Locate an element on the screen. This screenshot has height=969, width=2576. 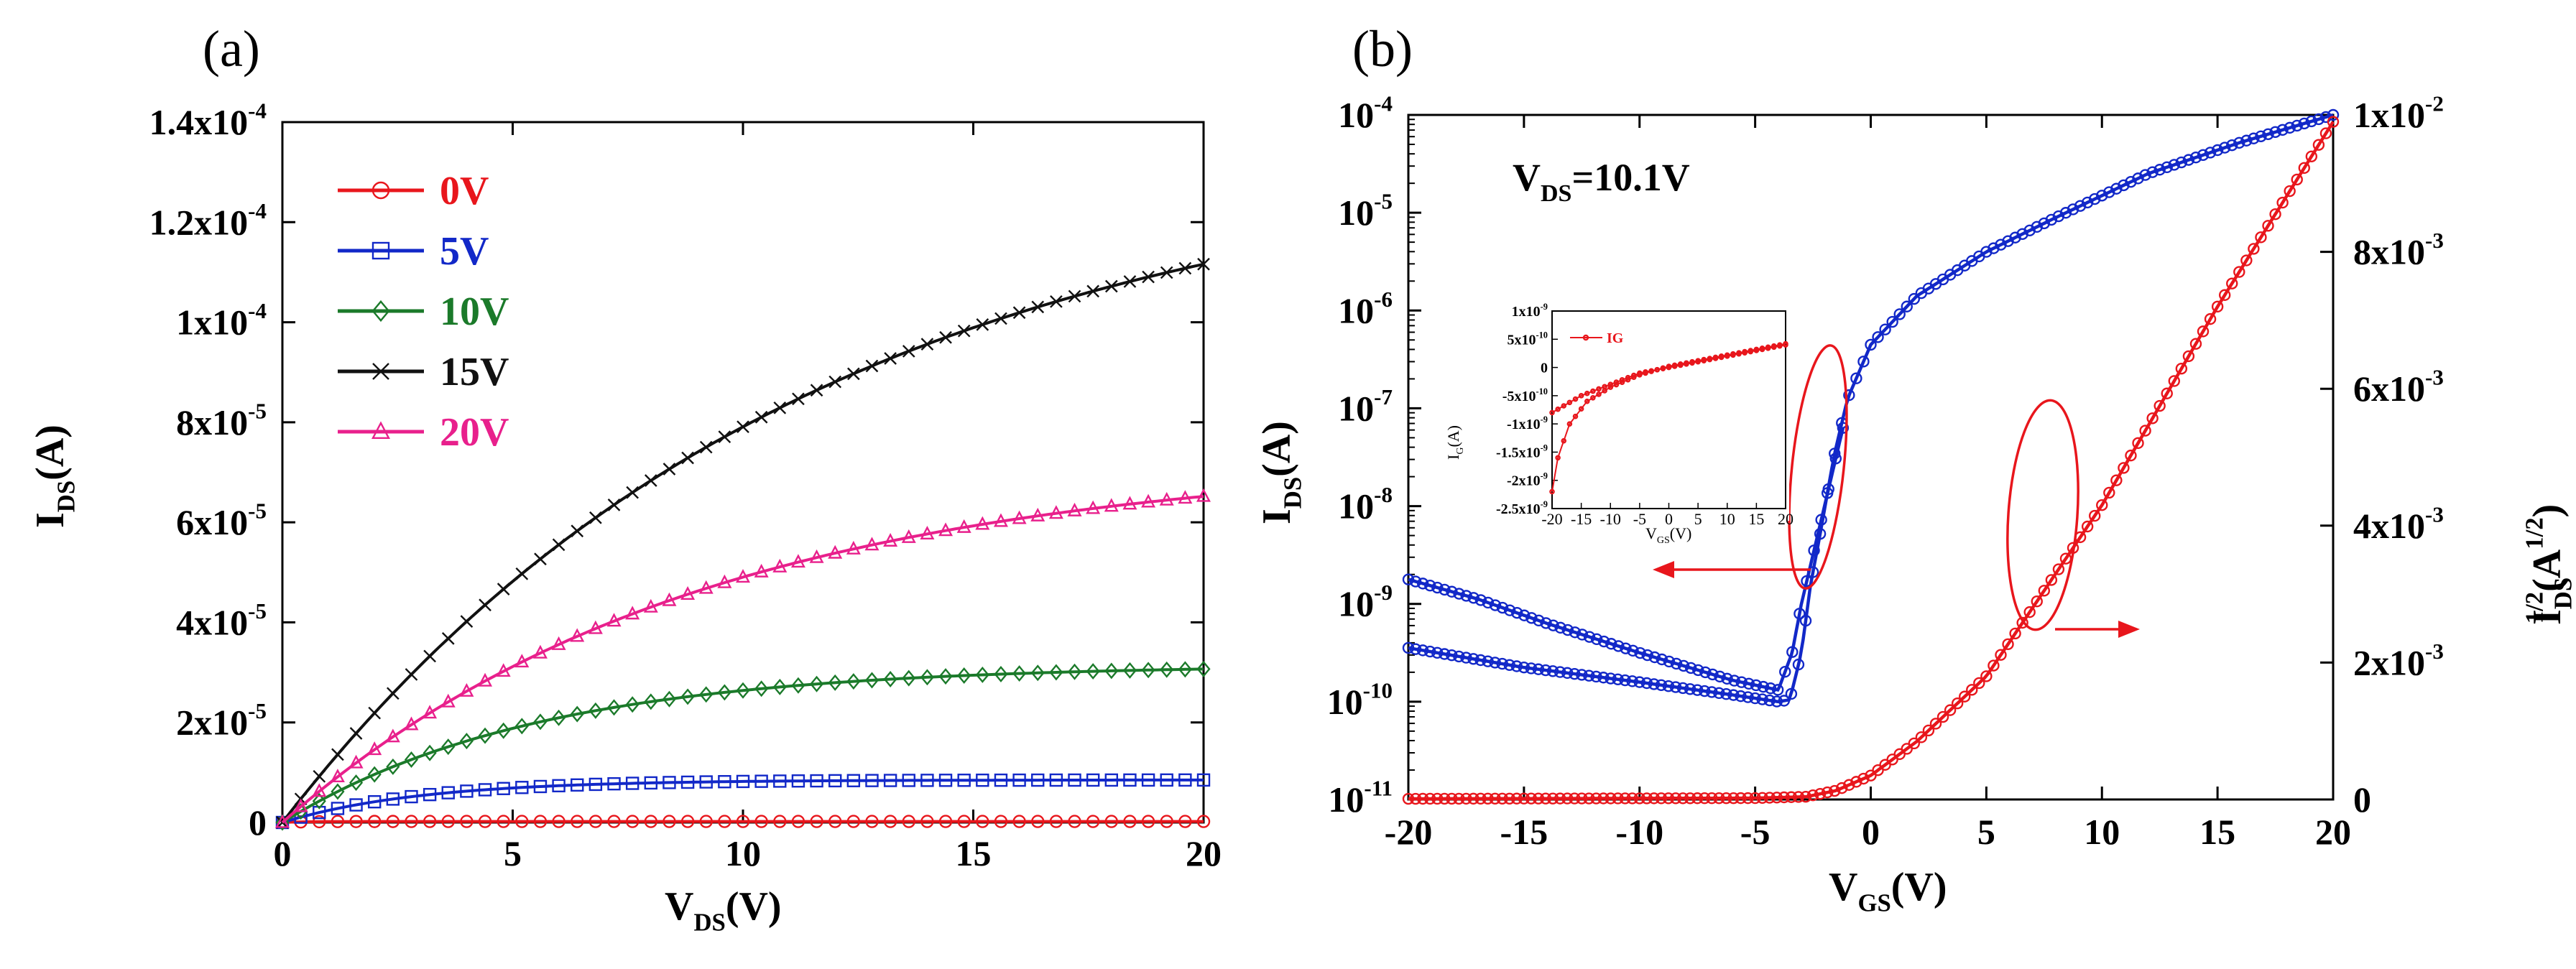
x-tick-label: 0 is located at coordinates (1871, 832).